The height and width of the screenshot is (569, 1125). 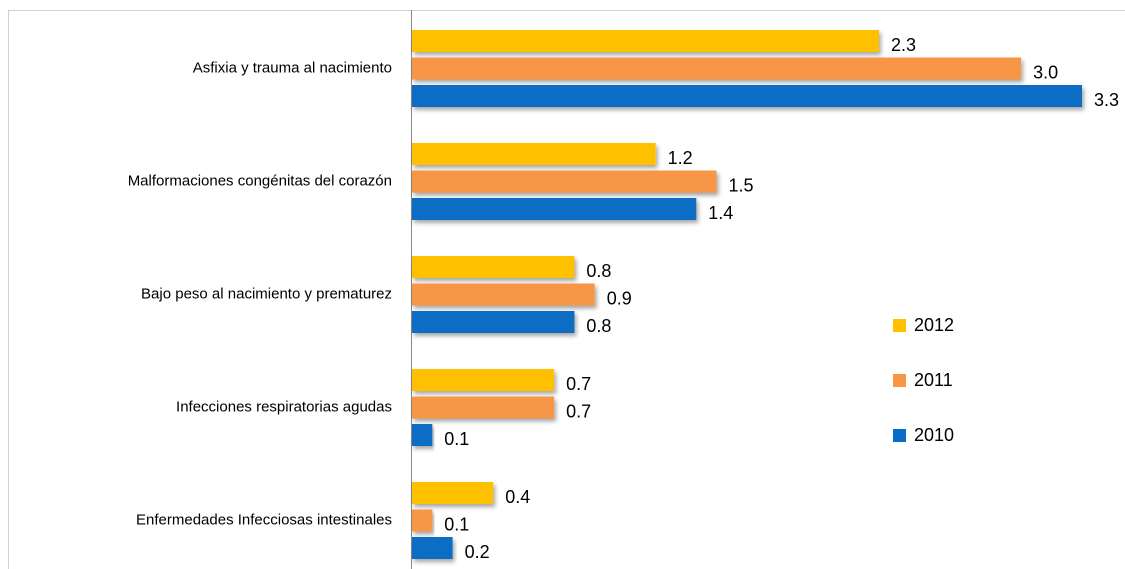 What do you see at coordinates (934, 325) in the screenshot?
I see `legend-label: 2012` at bounding box center [934, 325].